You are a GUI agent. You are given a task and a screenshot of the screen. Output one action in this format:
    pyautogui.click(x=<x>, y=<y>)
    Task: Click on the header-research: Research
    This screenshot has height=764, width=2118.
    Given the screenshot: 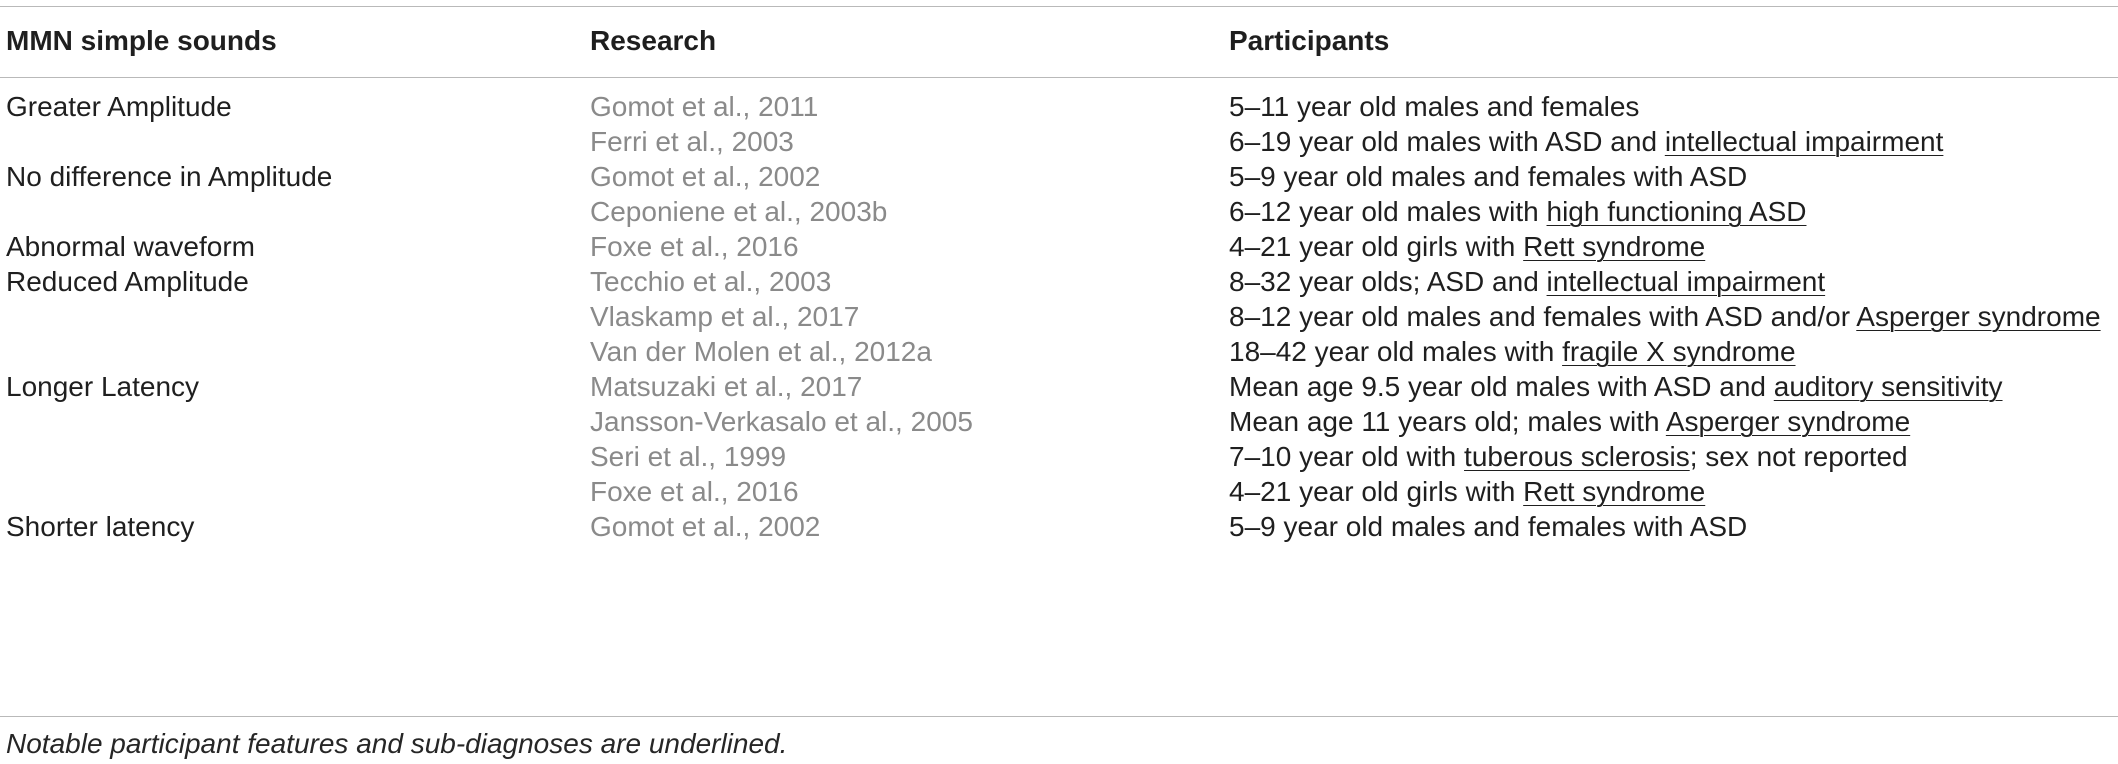 What is the action you would take?
    pyautogui.click(x=653, y=40)
    